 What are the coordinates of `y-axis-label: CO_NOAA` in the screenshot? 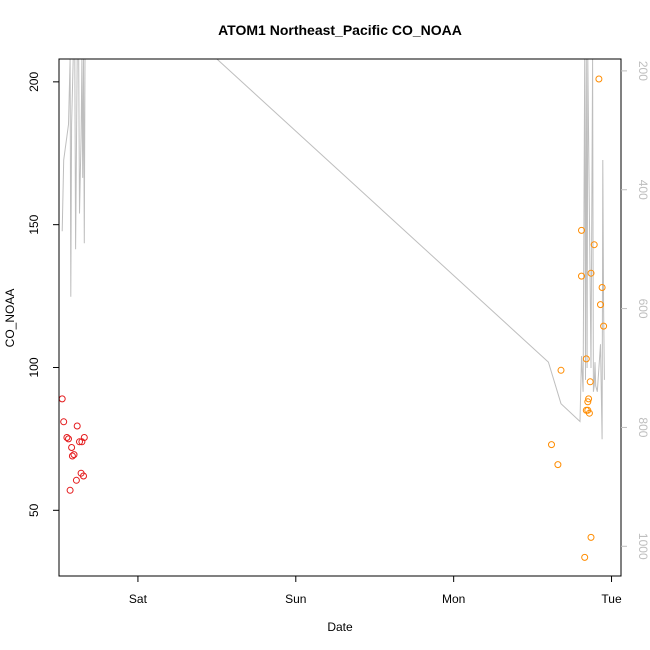 It's located at (10, 318).